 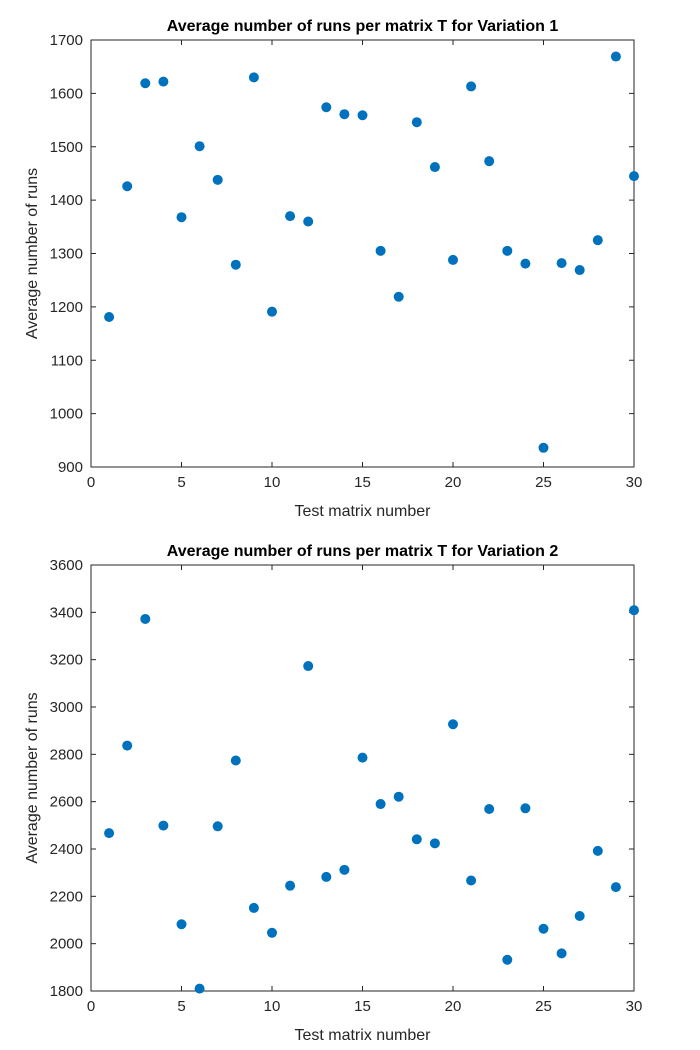 What do you see at coordinates (66, 754) in the screenshot?
I see `y-tick-label: 2800` at bounding box center [66, 754].